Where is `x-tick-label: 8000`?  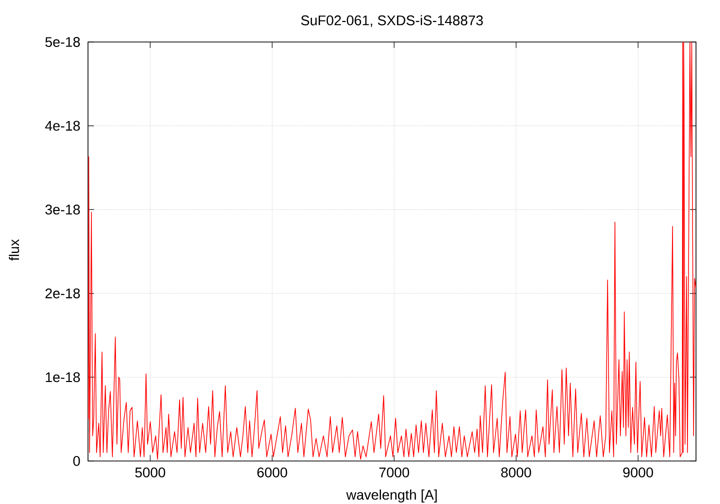 x-tick-label: 8000 is located at coordinates (516, 473).